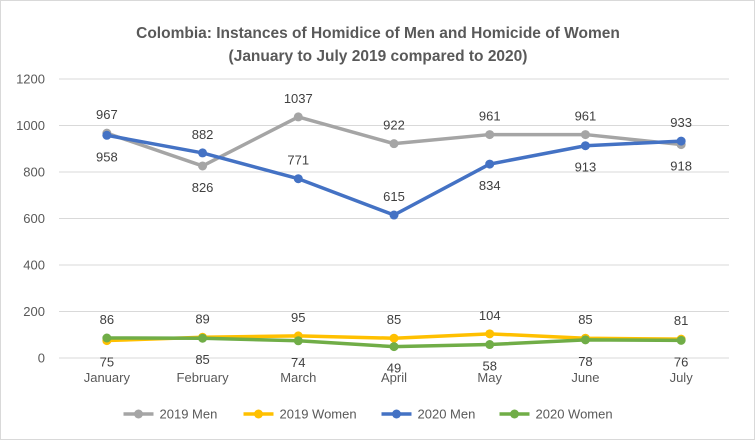  Describe the element at coordinates (681, 320) in the screenshot. I see `data-label: 81` at that location.